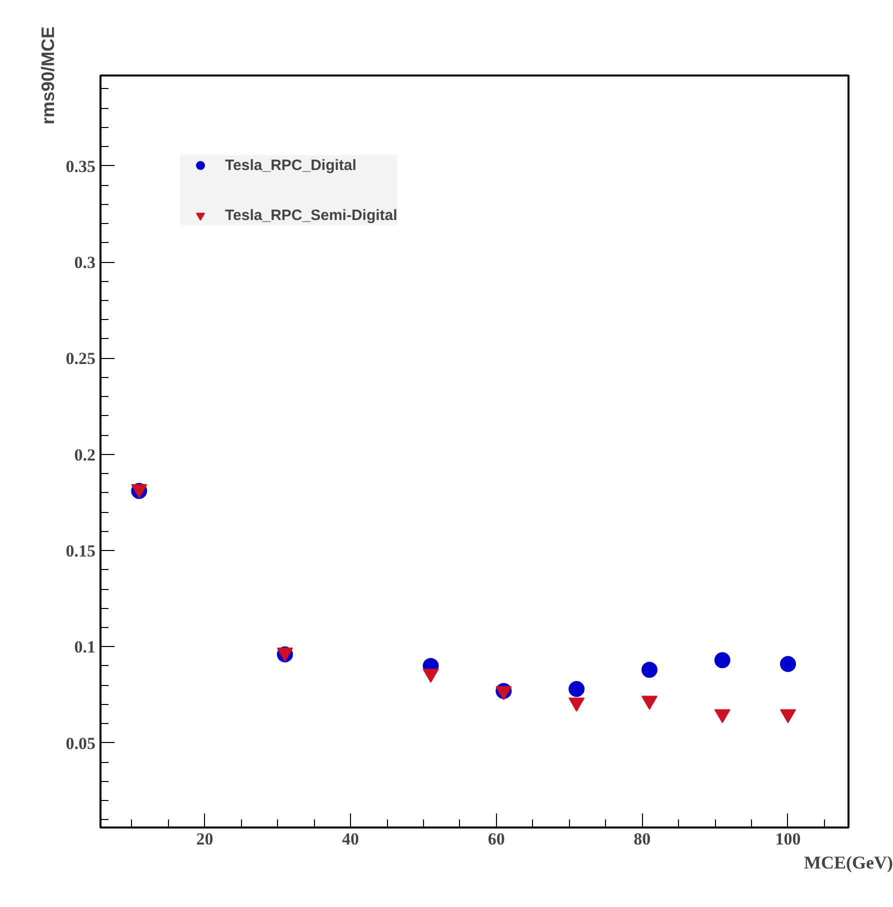 The height and width of the screenshot is (907, 893). What do you see at coordinates (81, 551) in the screenshot?
I see `y-tick-label: 0.15` at bounding box center [81, 551].